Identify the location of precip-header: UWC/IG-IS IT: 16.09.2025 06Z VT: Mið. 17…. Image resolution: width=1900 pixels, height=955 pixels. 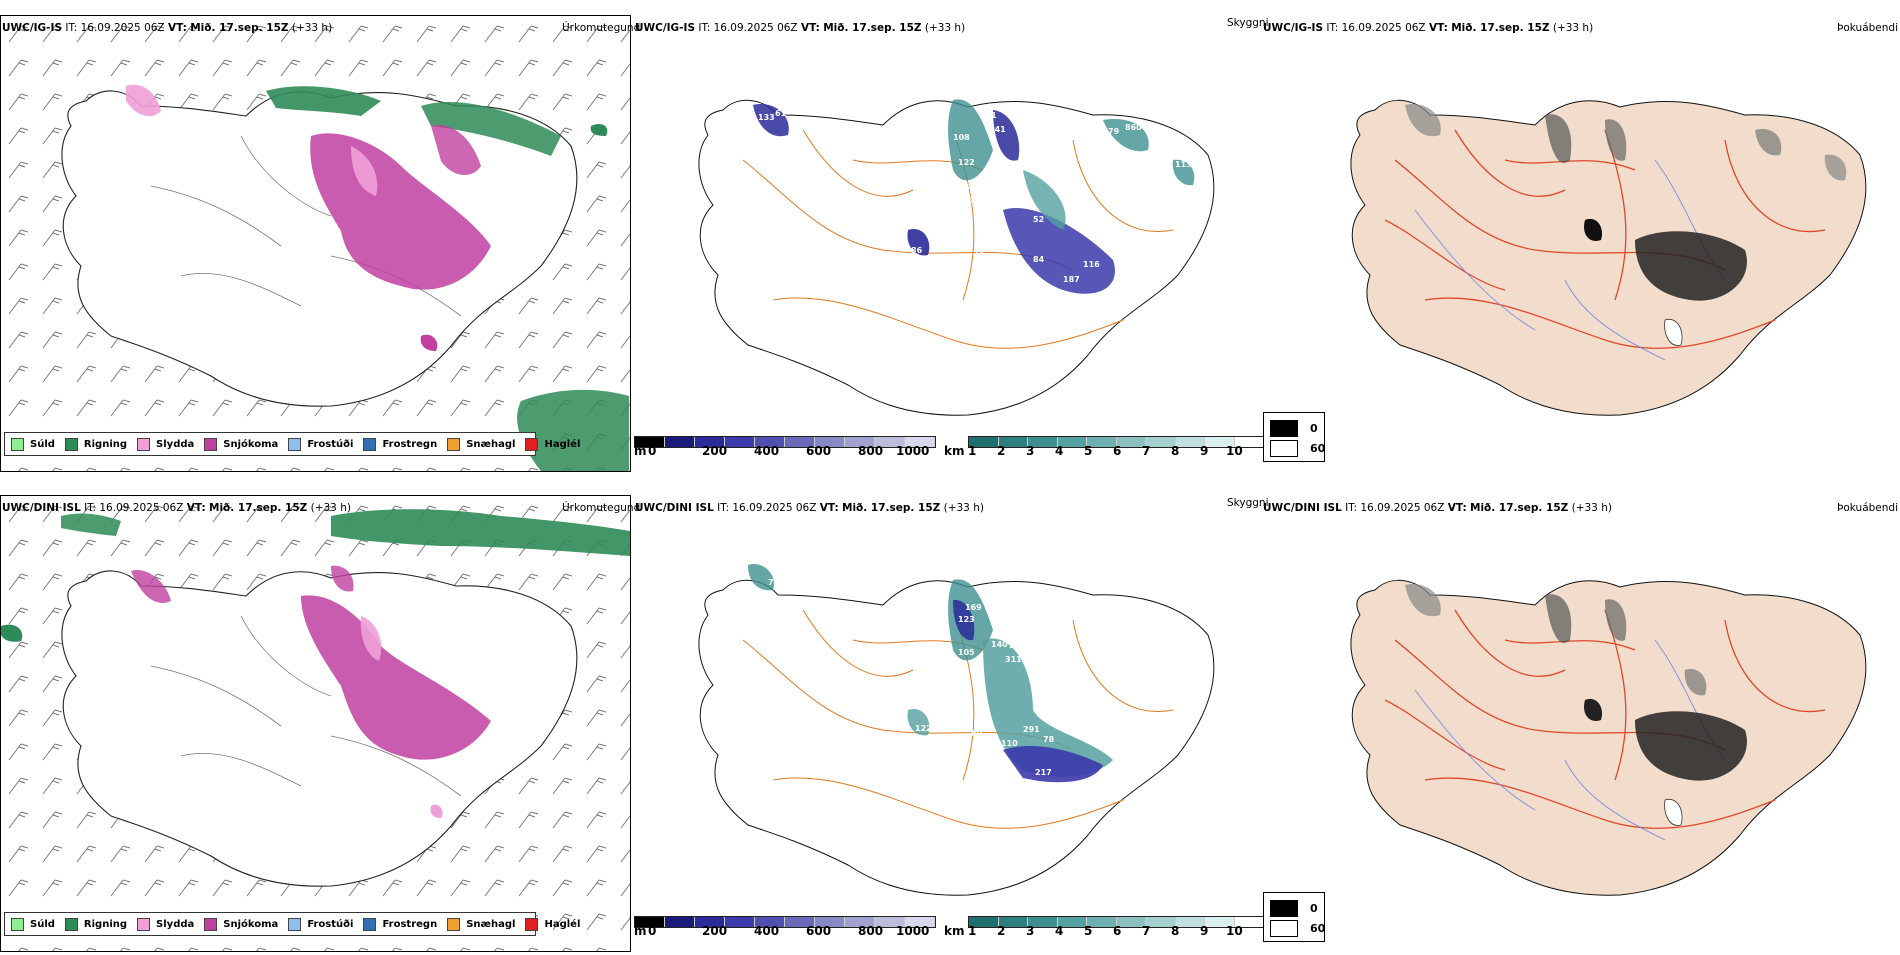
(167, 28).